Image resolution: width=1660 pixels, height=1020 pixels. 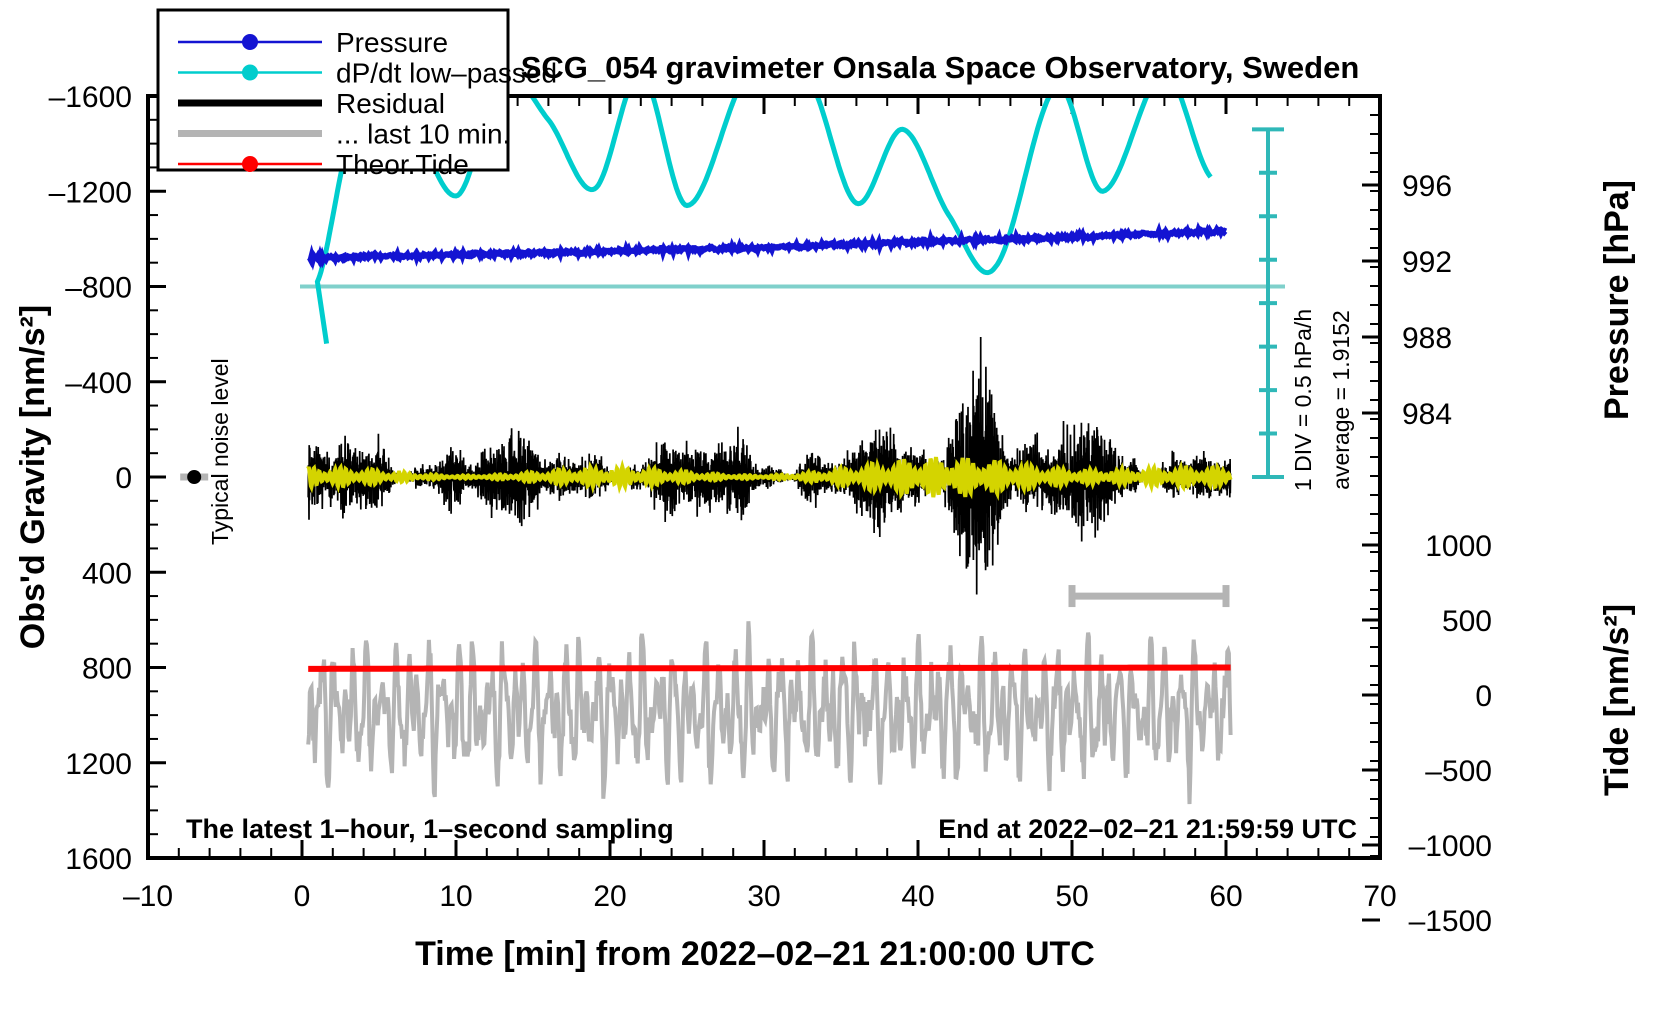 I want to click on tide-tick-label: 500, so click(x=1467, y=621).